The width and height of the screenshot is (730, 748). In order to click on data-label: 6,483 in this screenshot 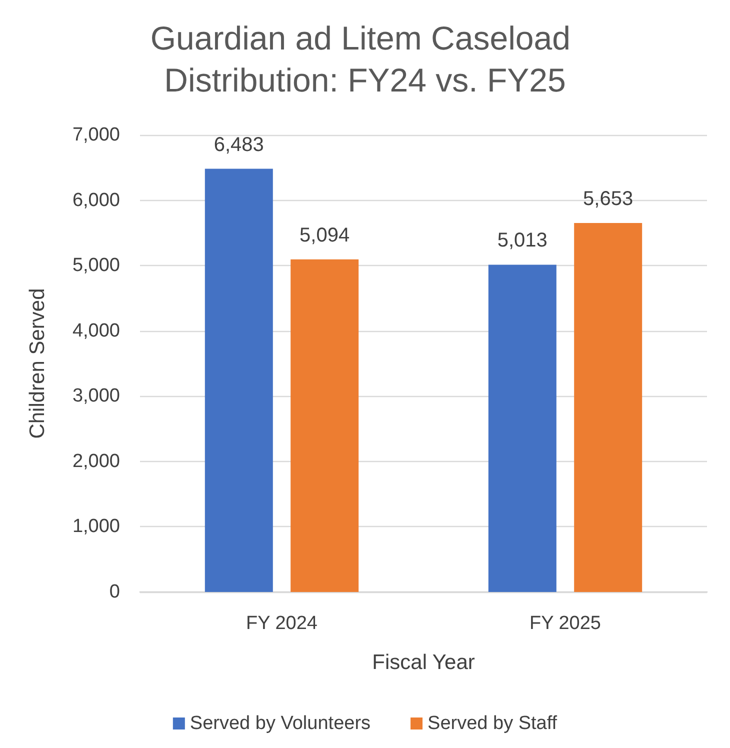, I will do `click(239, 145)`.